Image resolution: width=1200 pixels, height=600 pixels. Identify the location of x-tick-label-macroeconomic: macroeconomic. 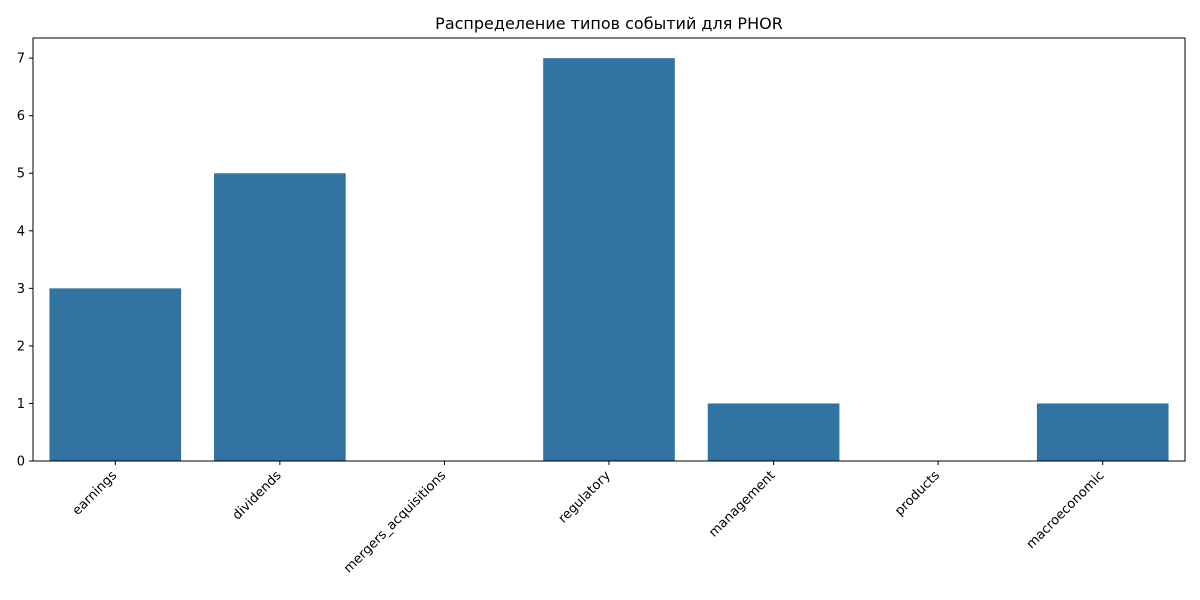
(1066, 510).